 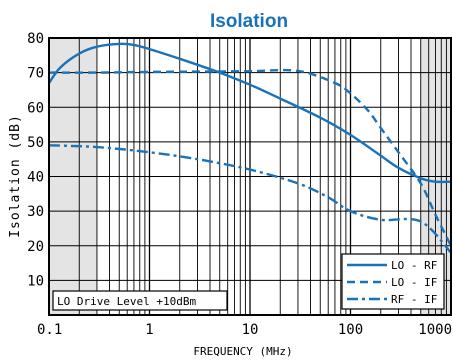 What do you see at coordinates (435, 330) in the screenshot?
I see `x-tick-label: 1000` at bounding box center [435, 330].